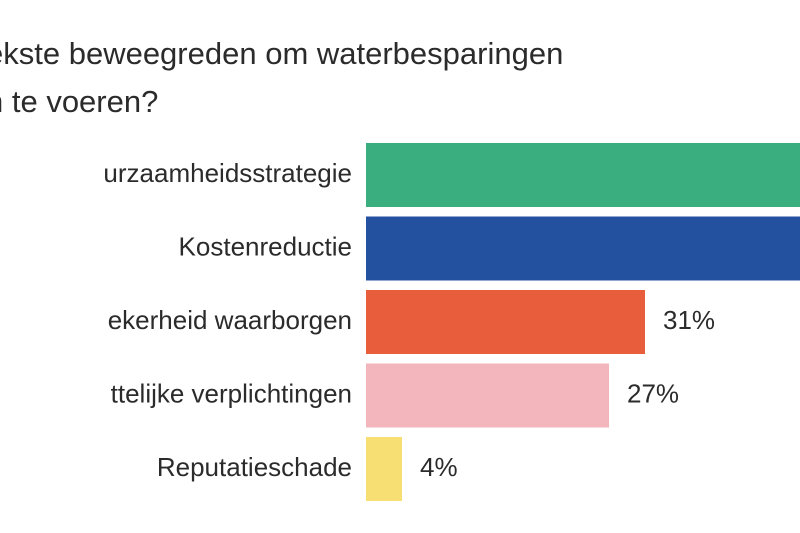  What do you see at coordinates (227, 173) in the screenshot?
I see `category-label-1: urzaamheidsstrategie` at bounding box center [227, 173].